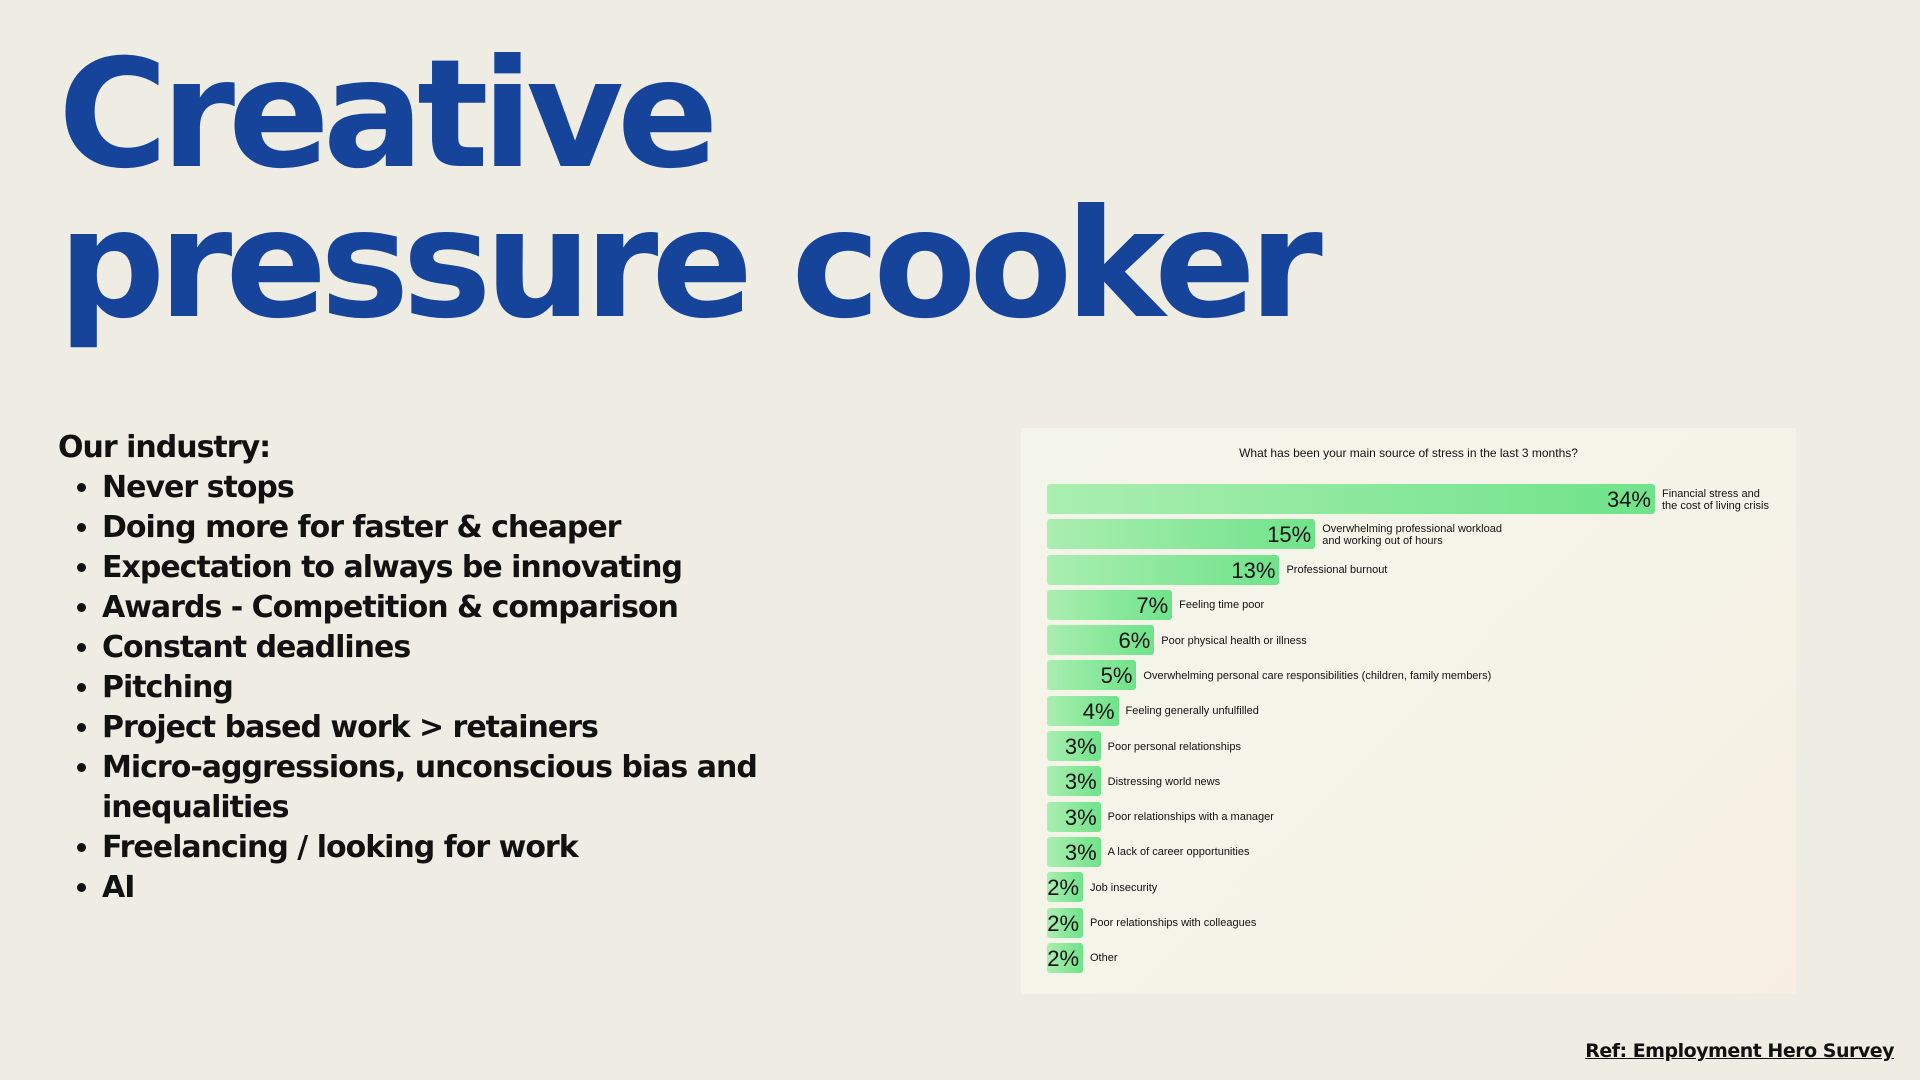 The height and width of the screenshot is (1080, 1920). Describe the element at coordinates (1417, 570) in the screenshot. I see `chart-row: 13% Professional burnout` at that location.